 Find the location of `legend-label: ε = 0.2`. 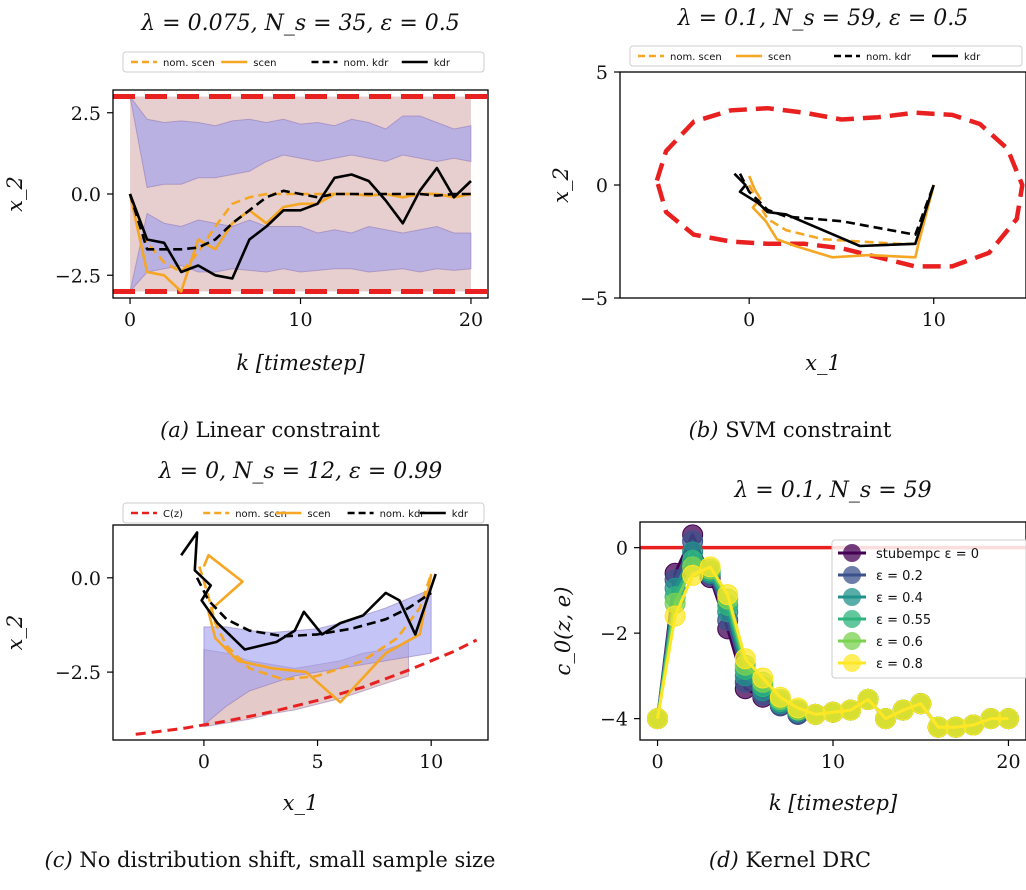

legend-label: ε = 0.2 is located at coordinates (899, 576).